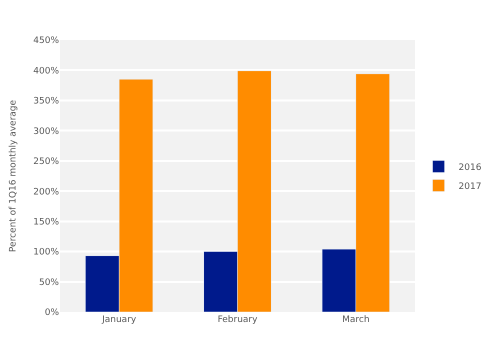 The height and width of the screenshot is (362, 500). I want to click on y-tick-label: 250%, so click(46, 162).